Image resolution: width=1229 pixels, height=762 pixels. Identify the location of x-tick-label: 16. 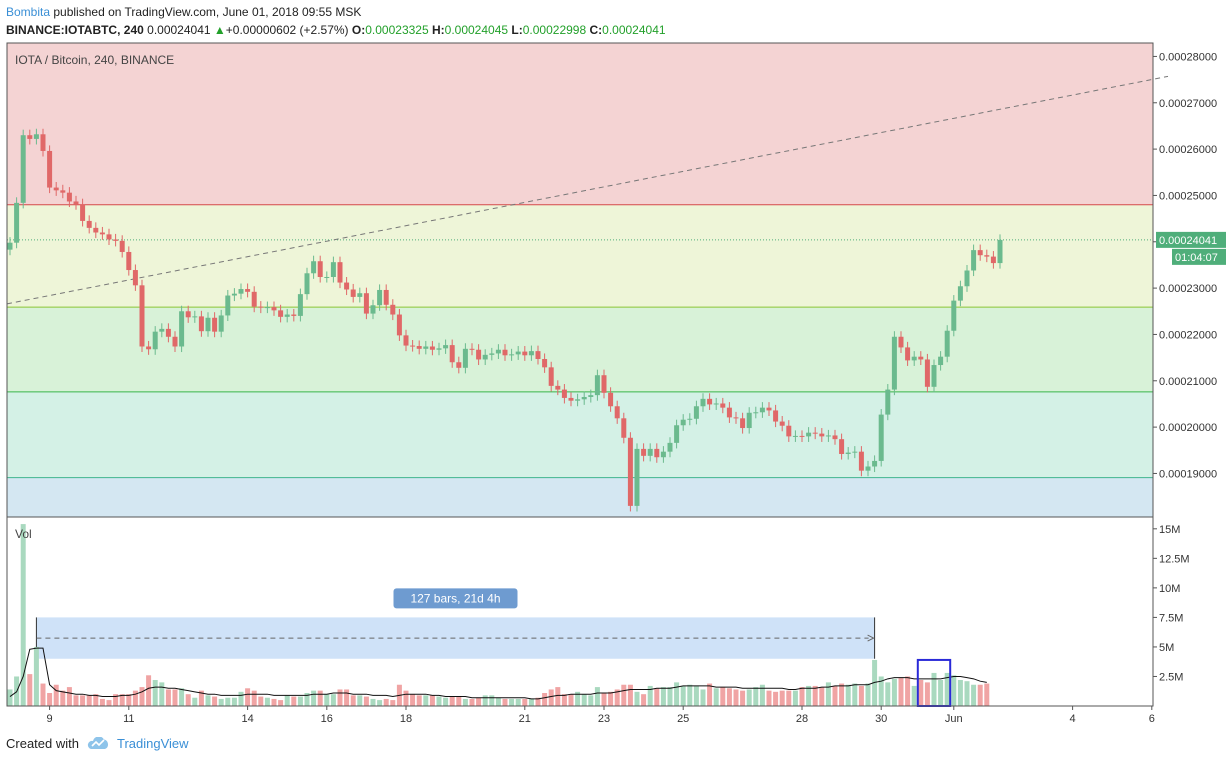
(327, 719).